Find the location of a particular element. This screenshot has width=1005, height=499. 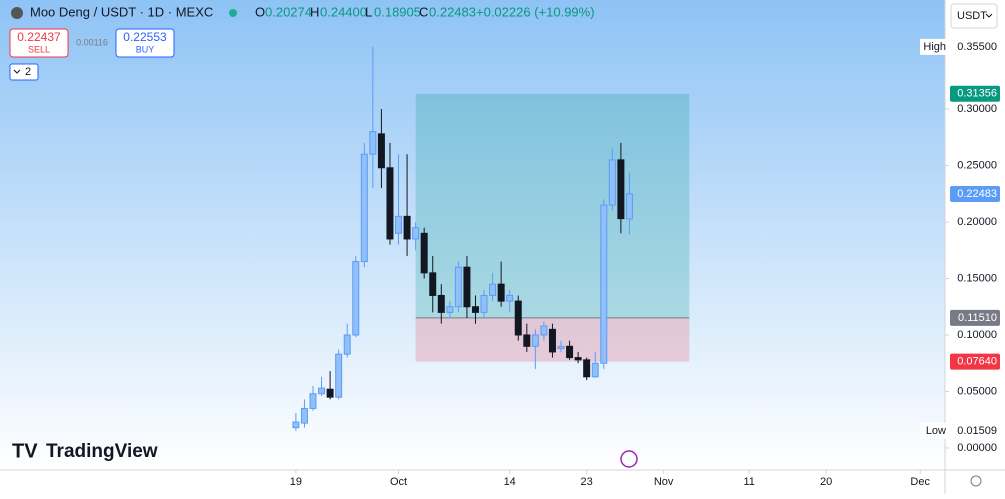

price-label: 0.11510 is located at coordinates (977, 318).